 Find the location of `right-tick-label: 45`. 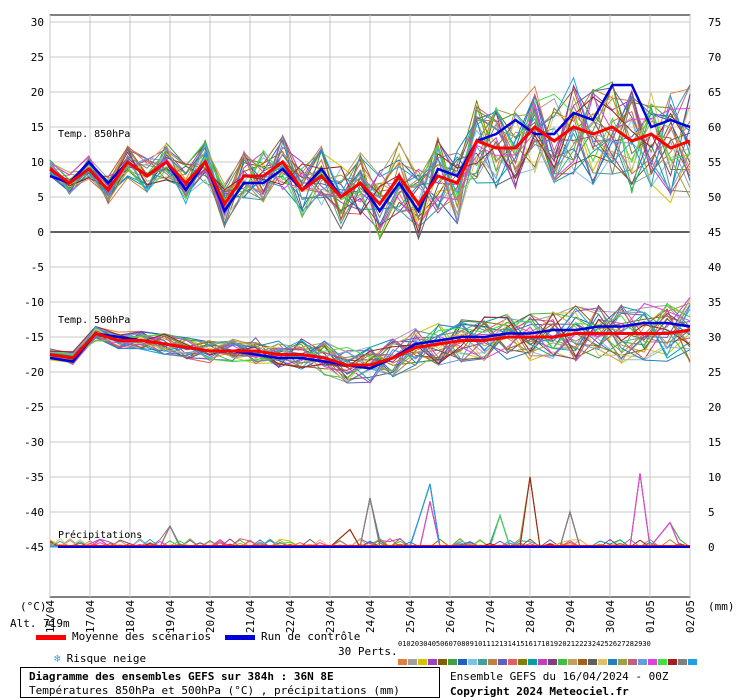

right-tick-label: 45 is located at coordinates (714, 232).